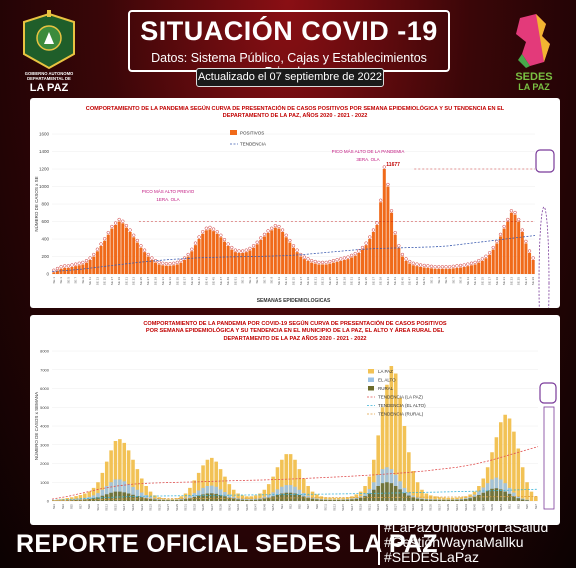  Describe the element at coordinates (156, 281) in the screenshot. I see `chart1-xtick: SE 29` at that location.